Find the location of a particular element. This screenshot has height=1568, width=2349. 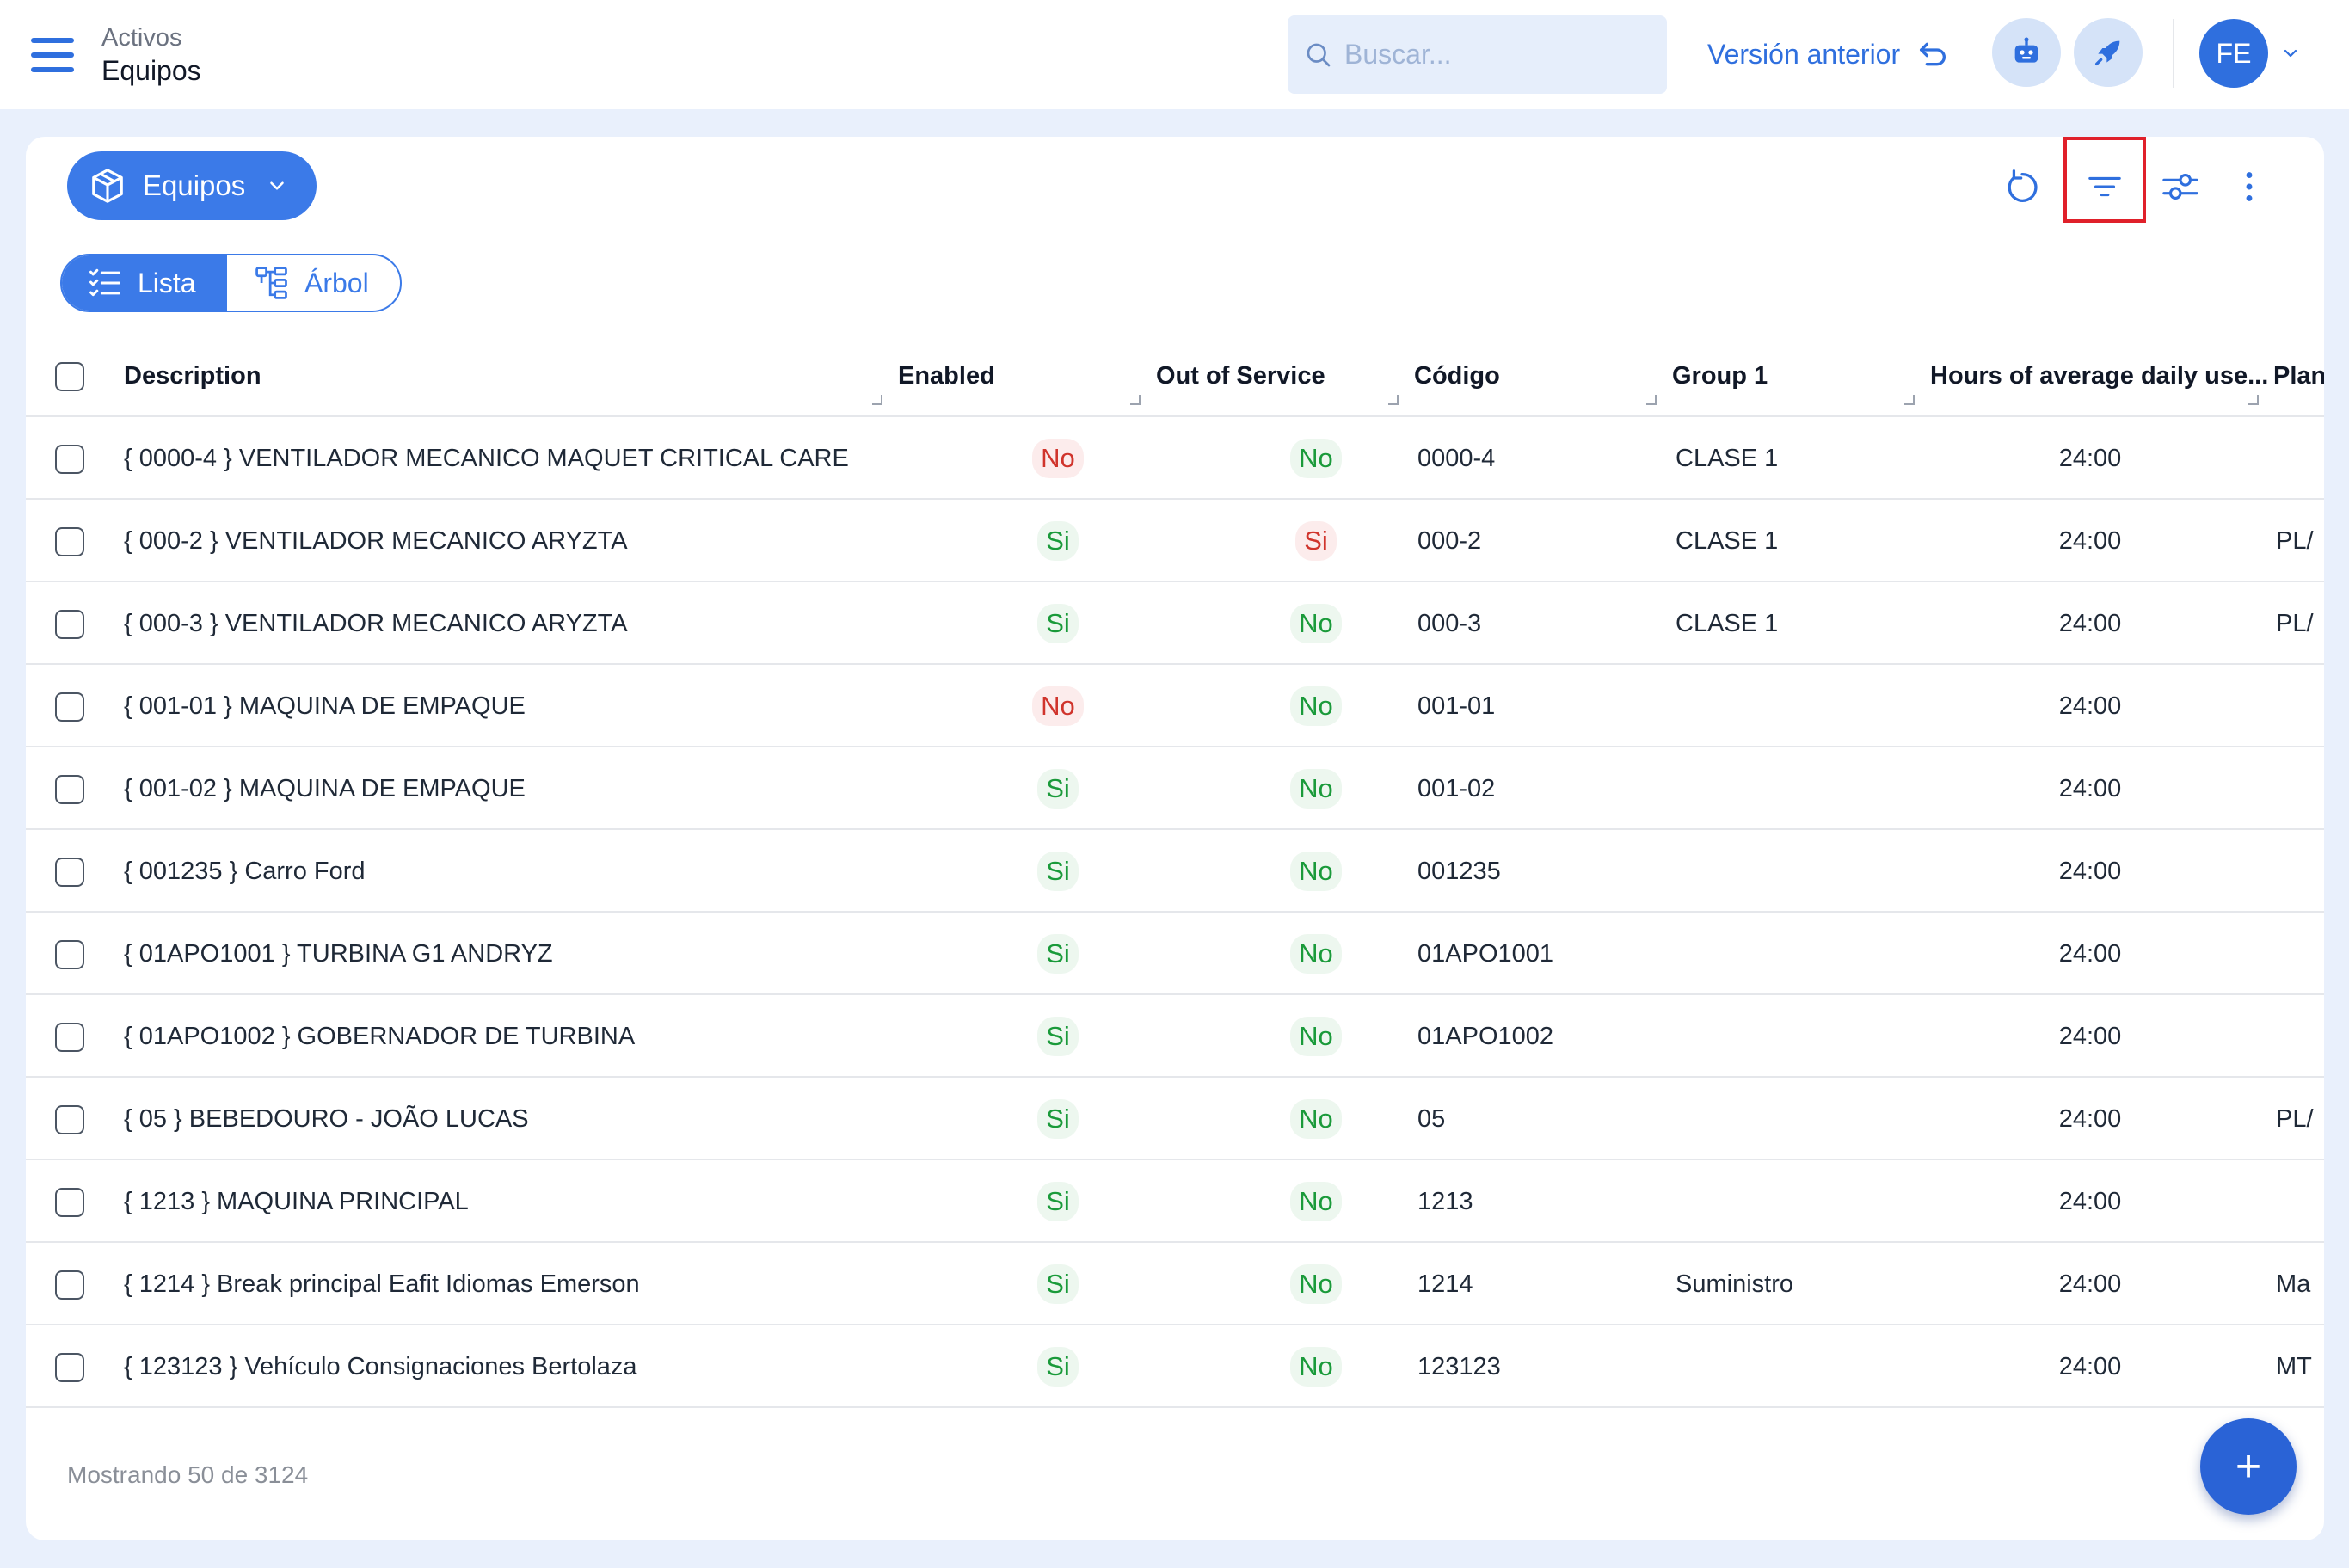

cell-description: { 01APO1001 } TURBINA G1 ANDRYZ is located at coordinates (338, 954).